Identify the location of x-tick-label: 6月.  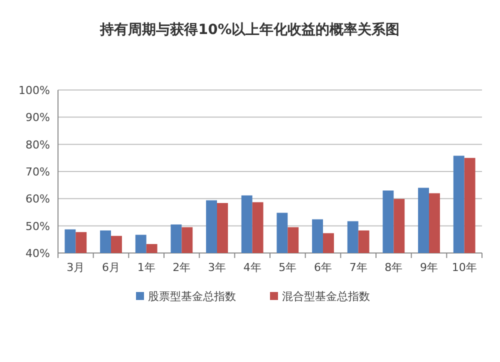
(111, 267).